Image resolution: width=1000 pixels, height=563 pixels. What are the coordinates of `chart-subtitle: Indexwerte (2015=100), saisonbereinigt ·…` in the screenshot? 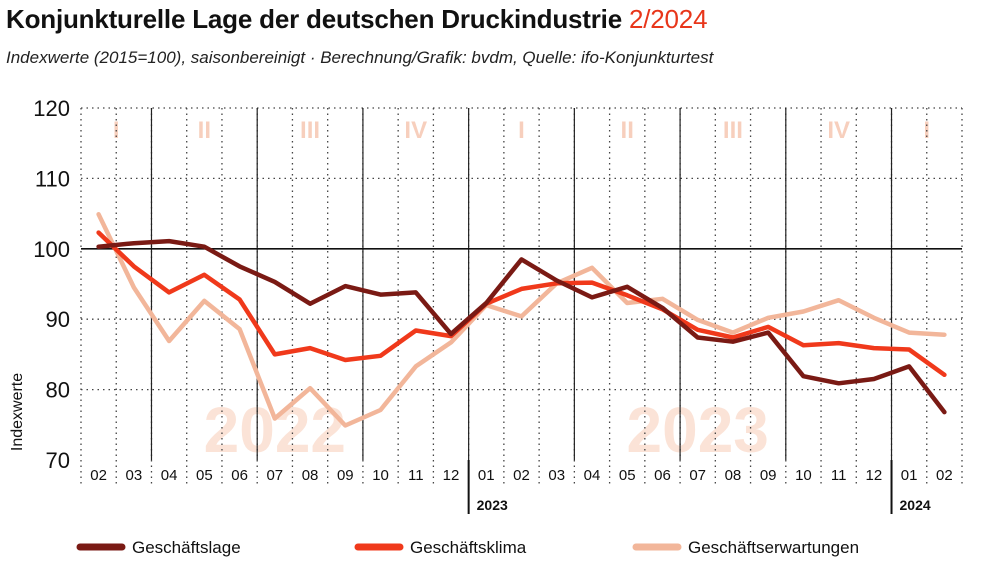 It's located at (360, 57).